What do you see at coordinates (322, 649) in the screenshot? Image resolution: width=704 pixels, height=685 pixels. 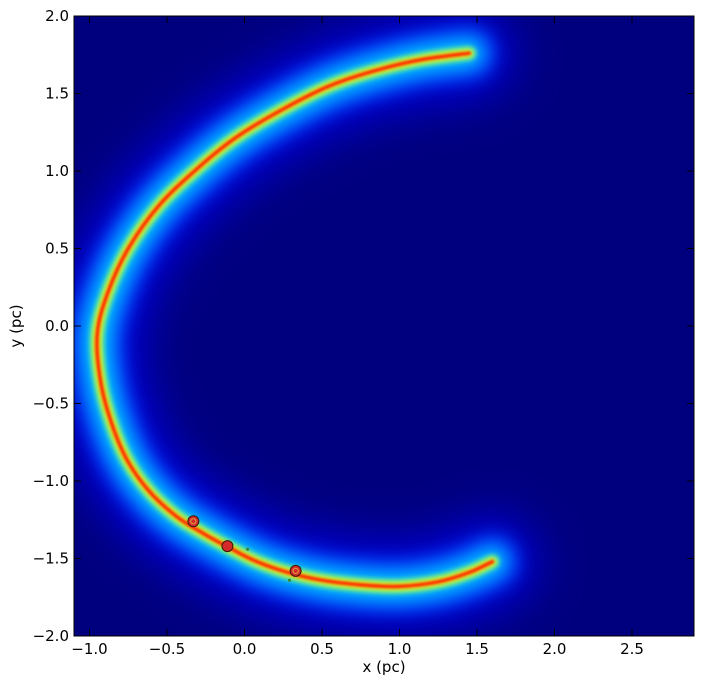 I see `x-tick-label: 0.5` at bounding box center [322, 649].